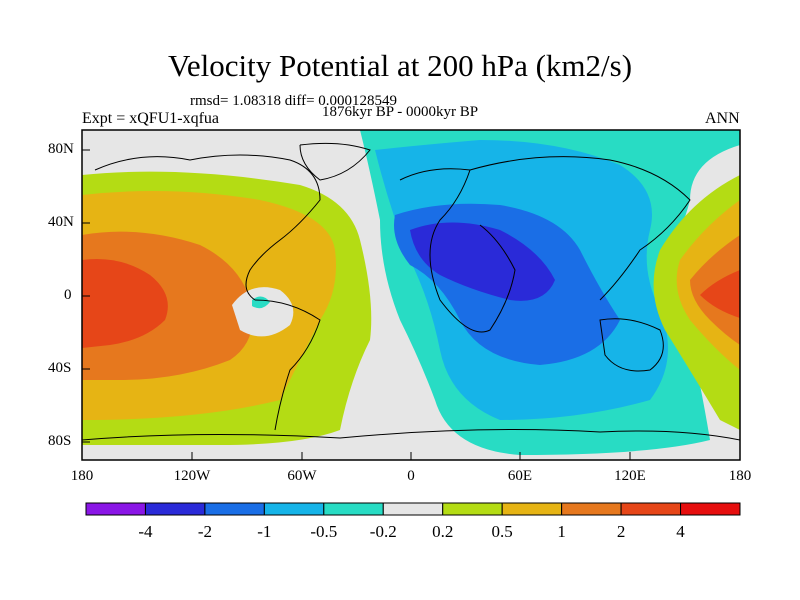 Image resolution: width=800 pixels, height=600 pixels. What do you see at coordinates (520, 476) in the screenshot?
I see `x-tick-label: 60E` at bounding box center [520, 476].